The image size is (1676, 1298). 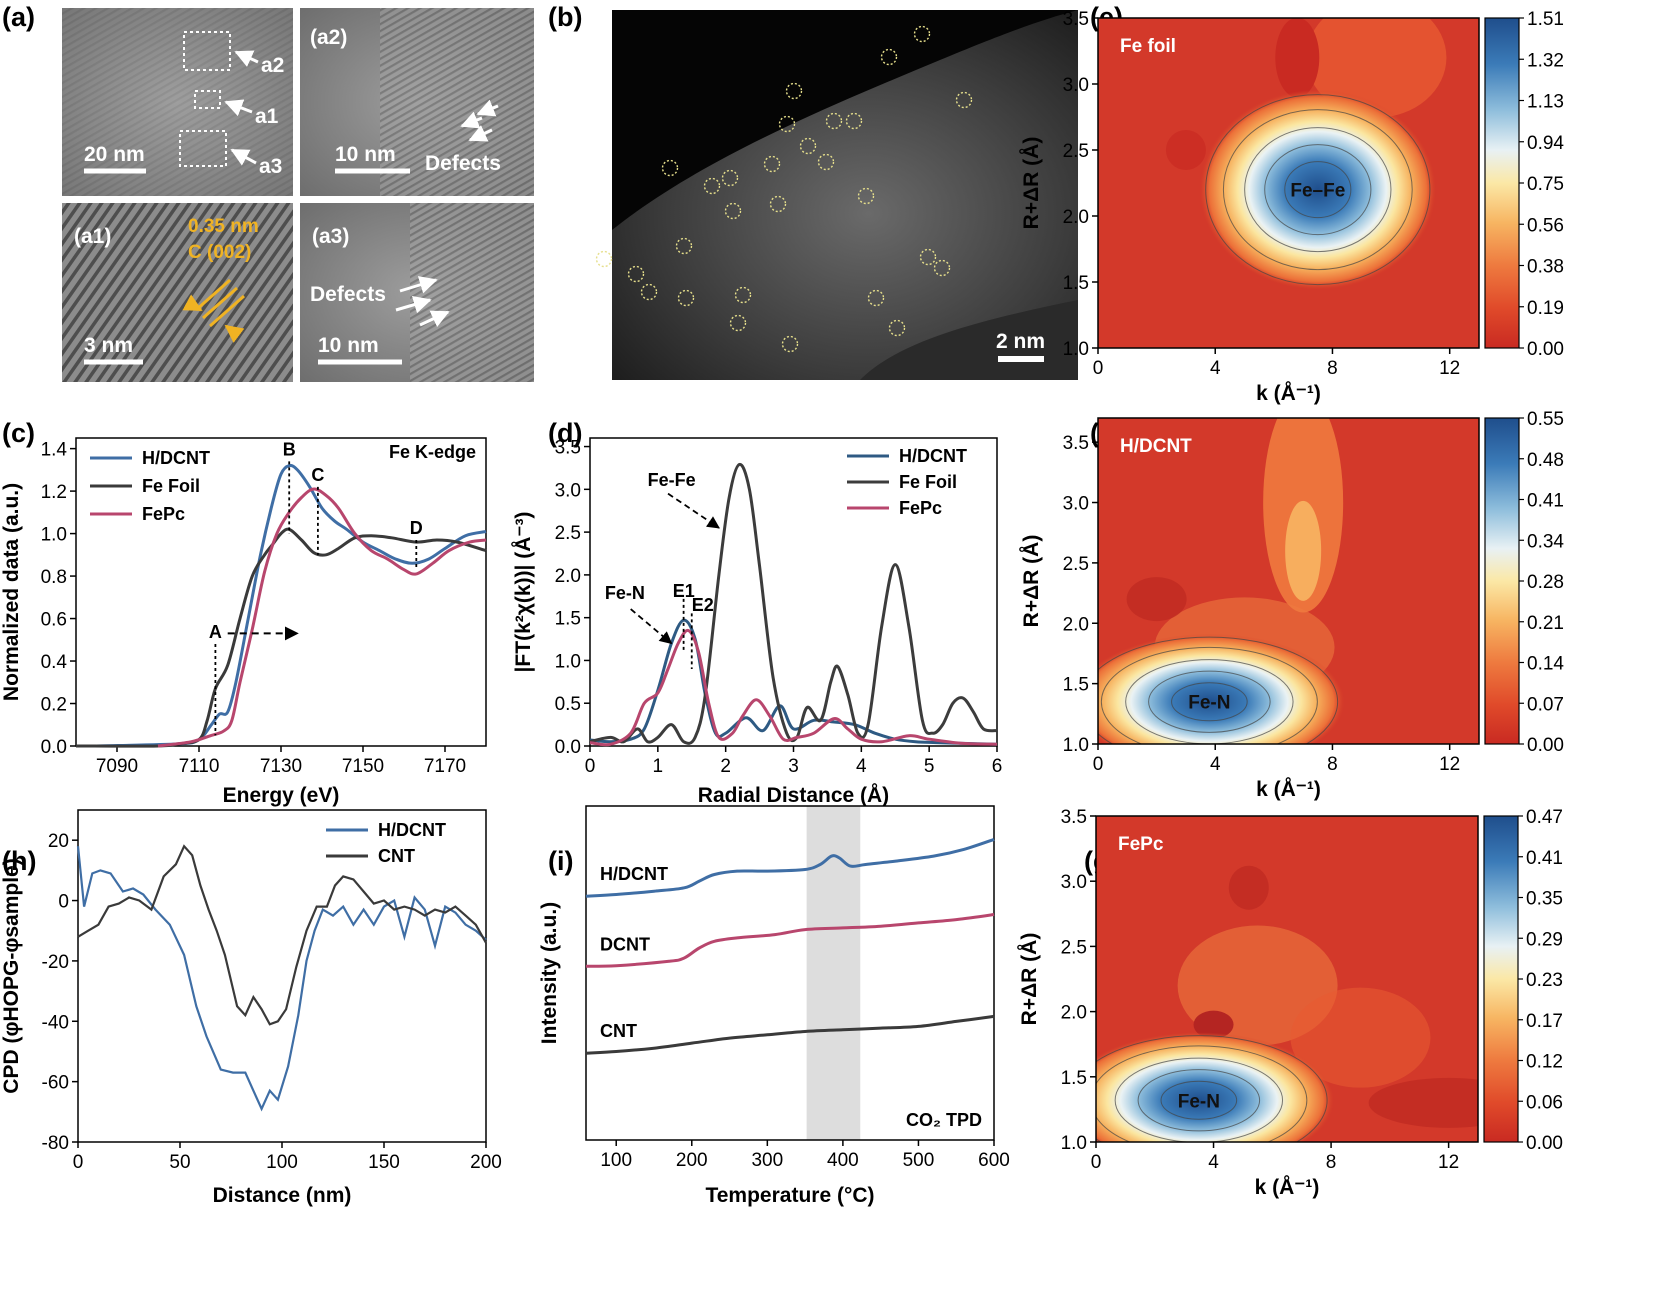 What do you see at coordinates (114, 154) in the screenshot?
I see `scalebar-label: 20 nm` at bounding box center [114, 154].